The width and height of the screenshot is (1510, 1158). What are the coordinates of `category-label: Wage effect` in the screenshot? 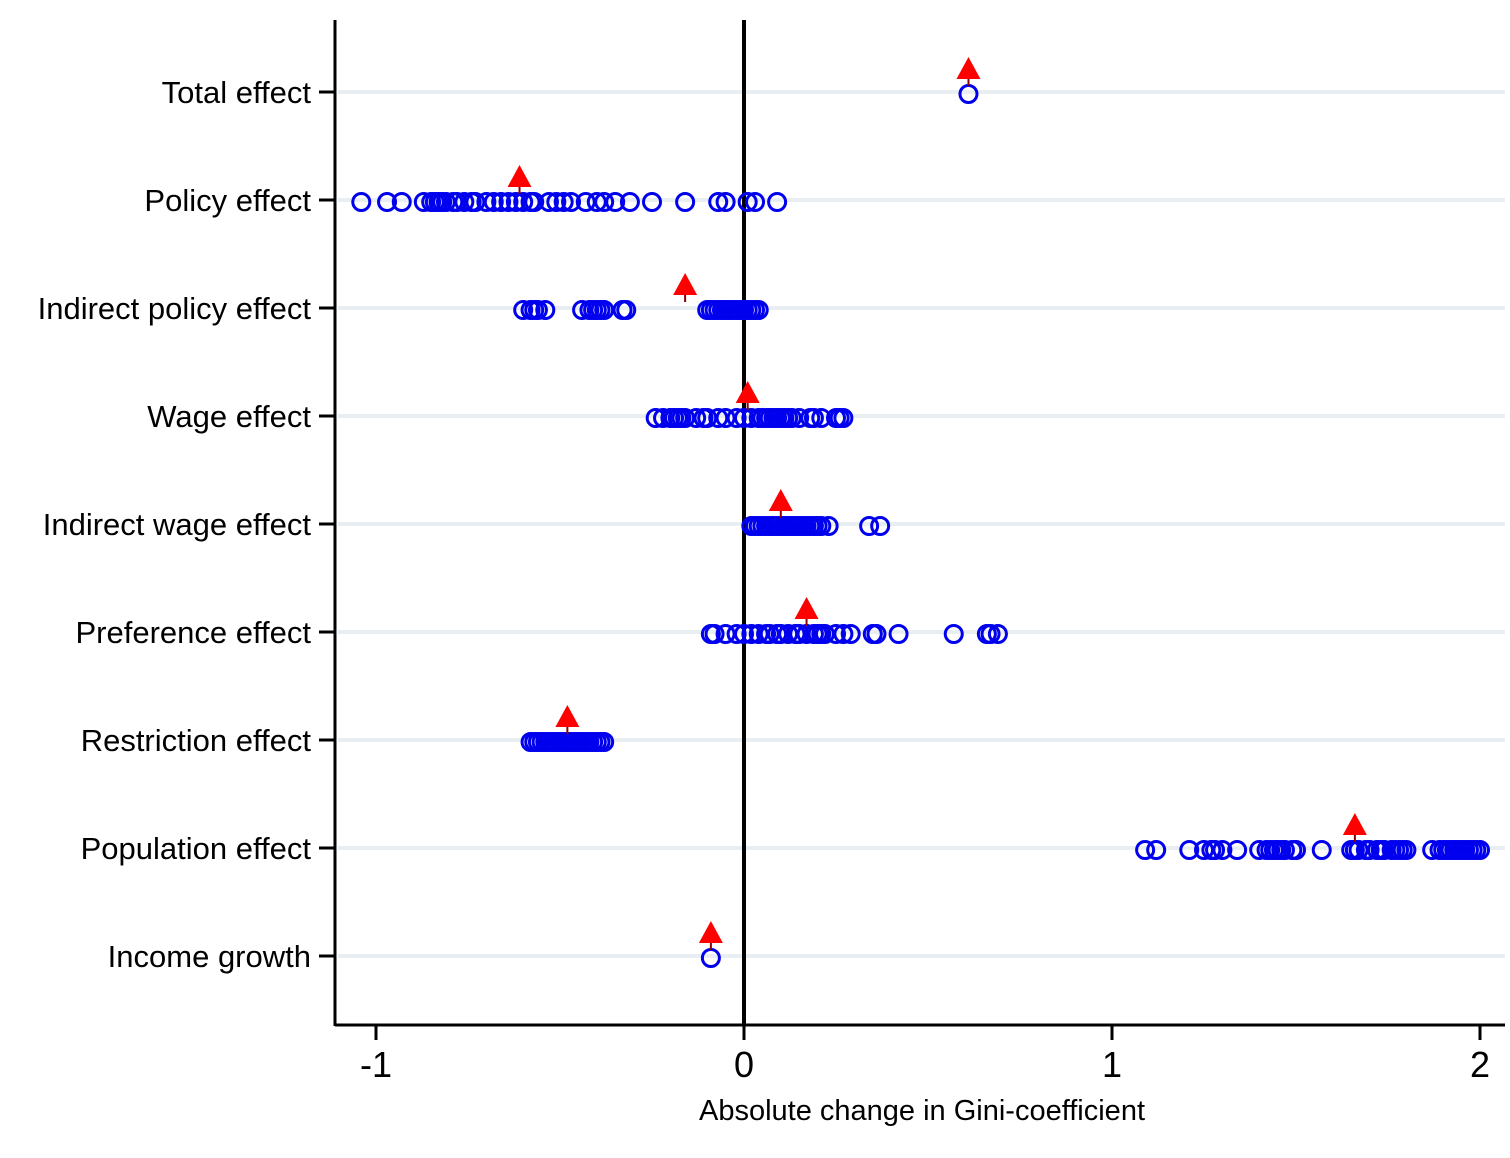 It's located at (229, 416).